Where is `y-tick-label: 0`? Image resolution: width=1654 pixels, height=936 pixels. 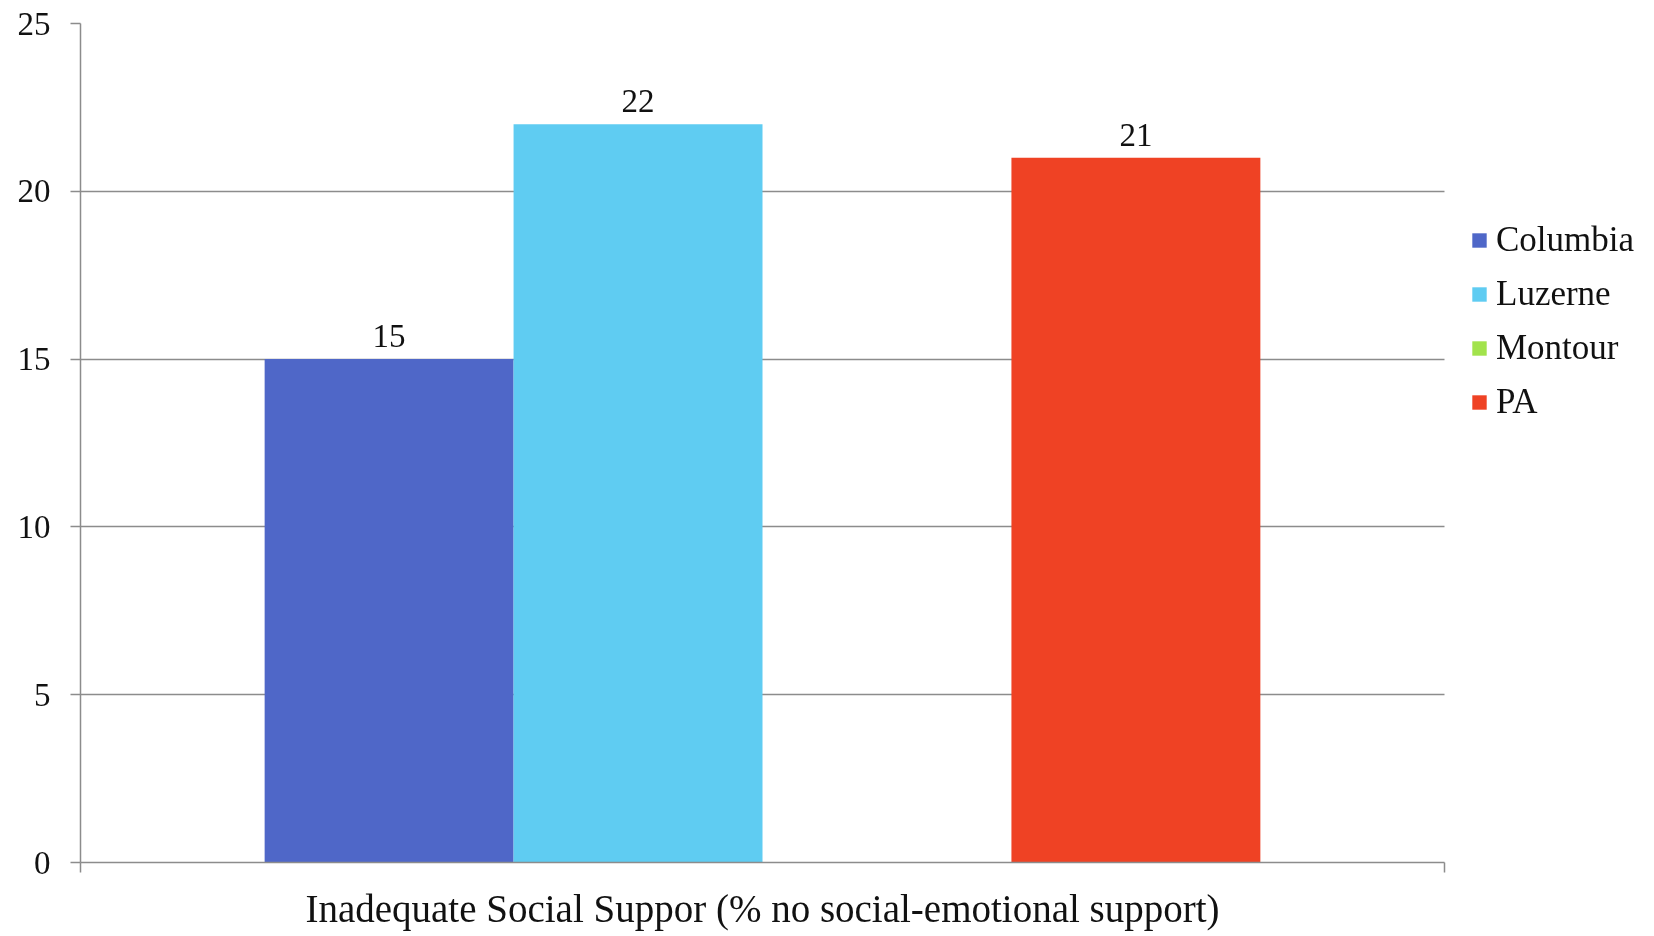
y-tick-label: 0 is located at coordinates (42, 862).